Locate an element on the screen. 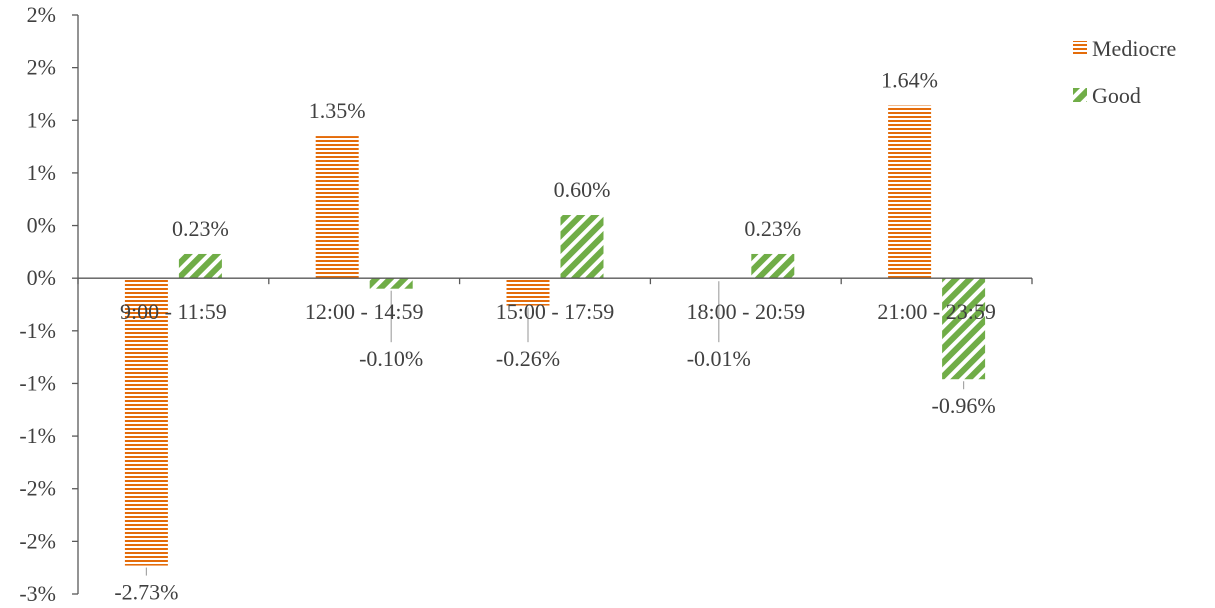 Image resolution: width=1215 pixels, height=608 pixels. x-category-label: 12:00 - 14:59 is located at coordinates (364, 311).